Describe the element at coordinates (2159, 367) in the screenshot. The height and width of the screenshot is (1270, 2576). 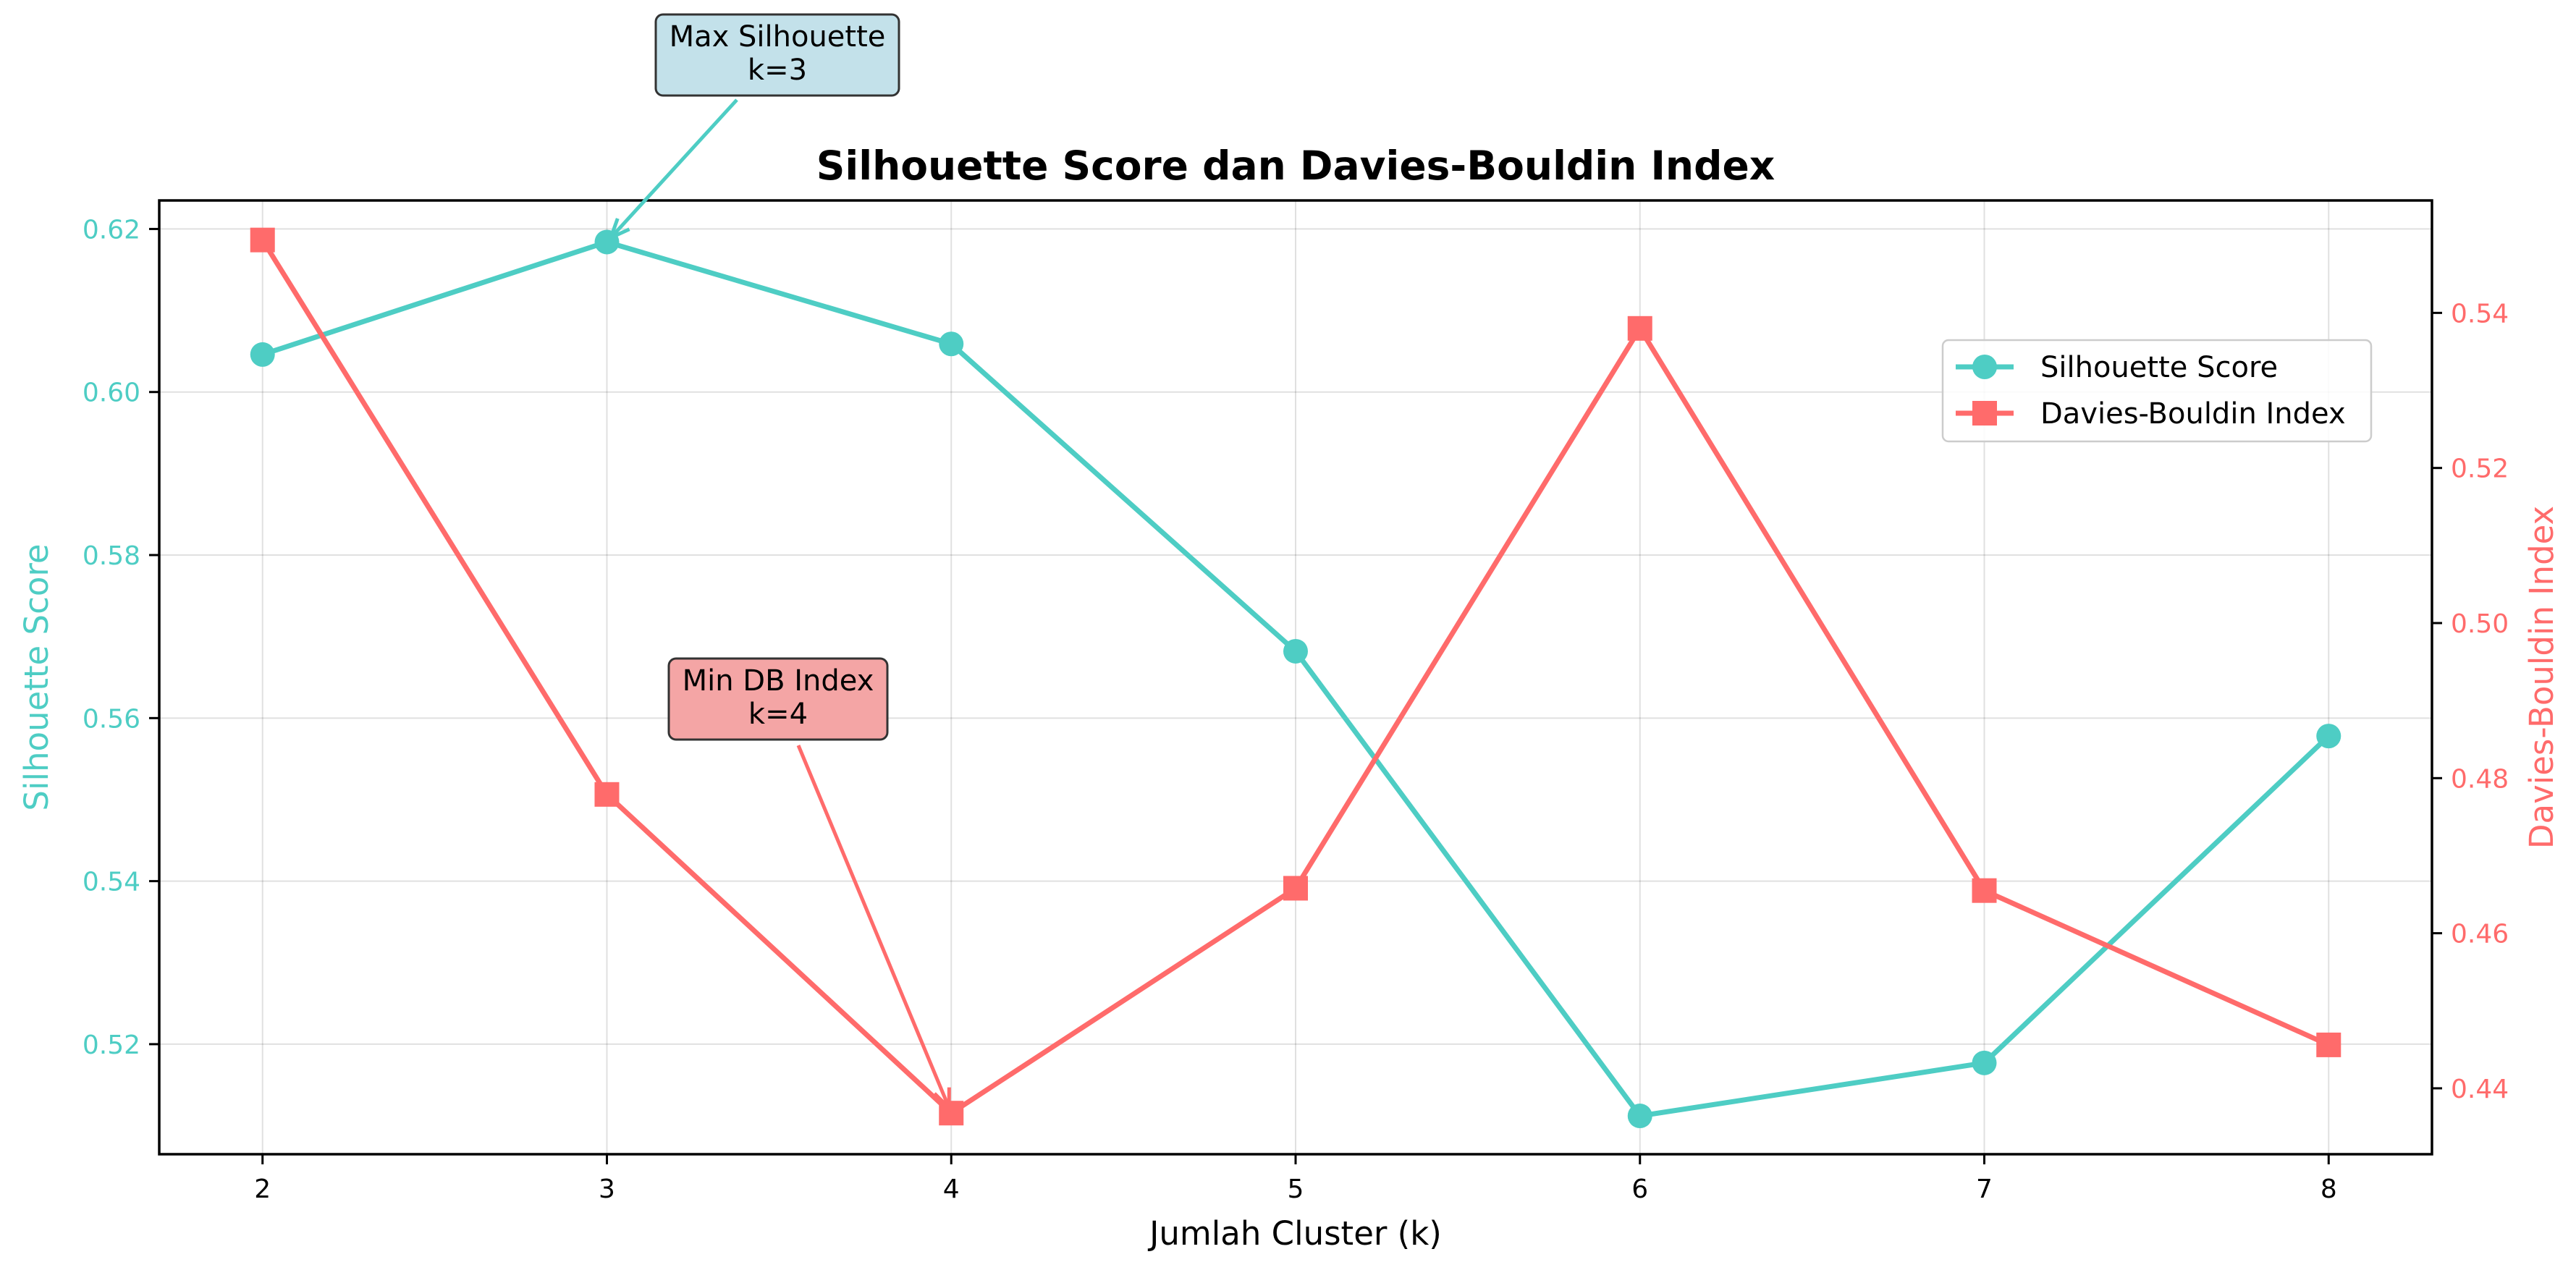
I see `legend-entry-label: Silhouette Score` at that location.